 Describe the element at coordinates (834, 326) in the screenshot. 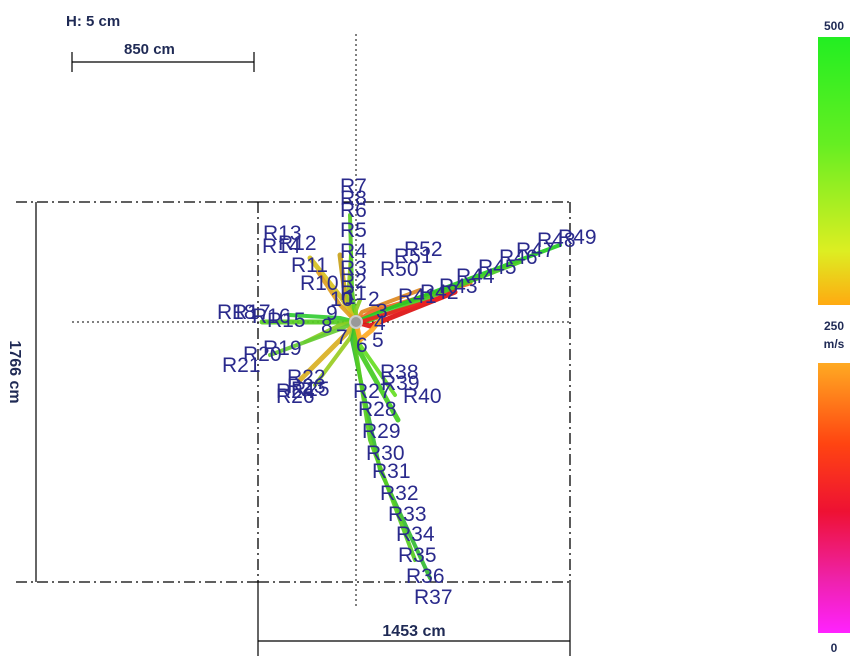

I see `colorbar-mid-label: 250` at that location.